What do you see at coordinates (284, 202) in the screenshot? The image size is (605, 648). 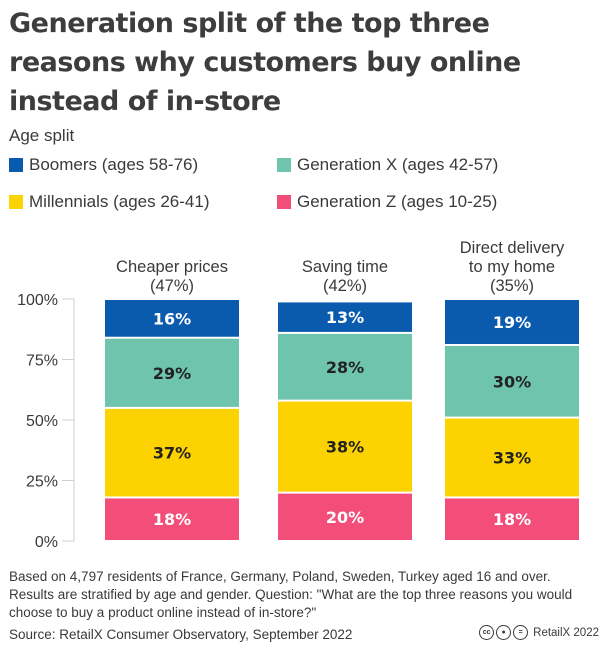 I see `legend-swatch-generation-z` at bounding box center [284, 202].